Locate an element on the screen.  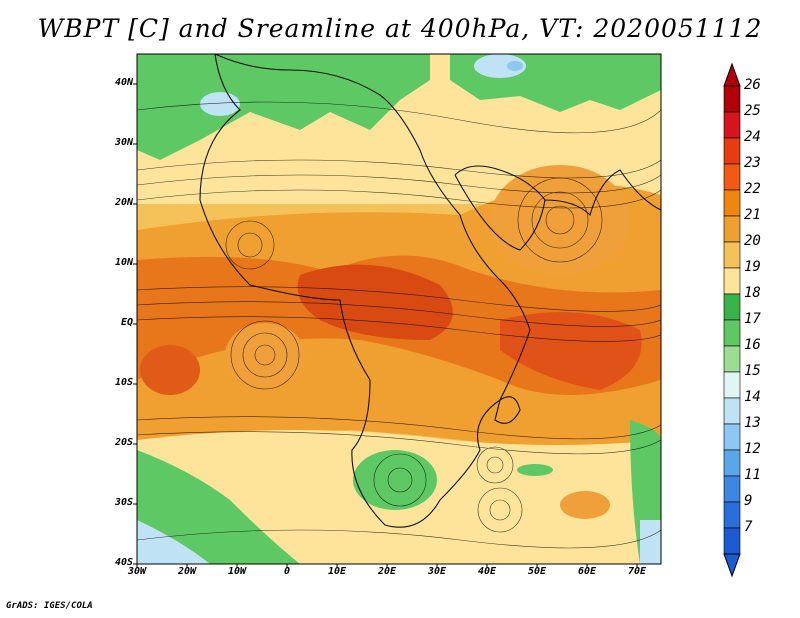
lat-label: 20S is located at coordinates (123, 442).